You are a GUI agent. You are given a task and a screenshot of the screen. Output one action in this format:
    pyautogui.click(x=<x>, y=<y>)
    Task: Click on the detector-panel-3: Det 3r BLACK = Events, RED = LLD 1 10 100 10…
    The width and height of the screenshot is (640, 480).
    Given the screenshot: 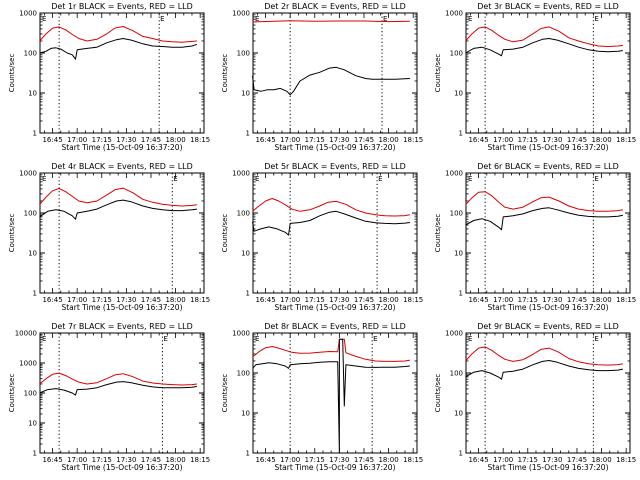 What is the action you would take?
    pyautogui.click(x=535, y=77)
    